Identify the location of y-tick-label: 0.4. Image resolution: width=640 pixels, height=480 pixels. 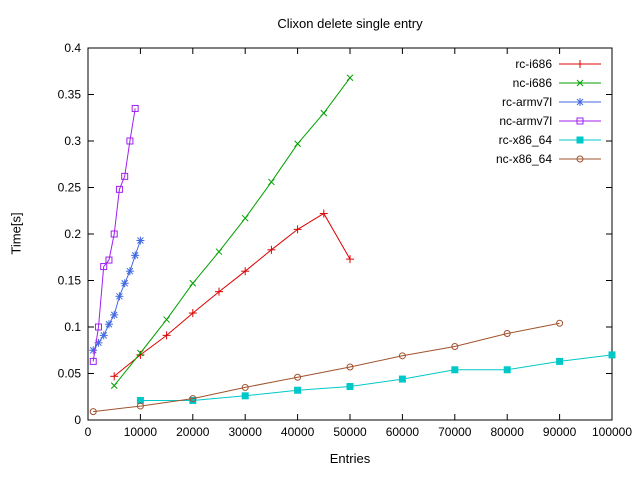
(72, 48).